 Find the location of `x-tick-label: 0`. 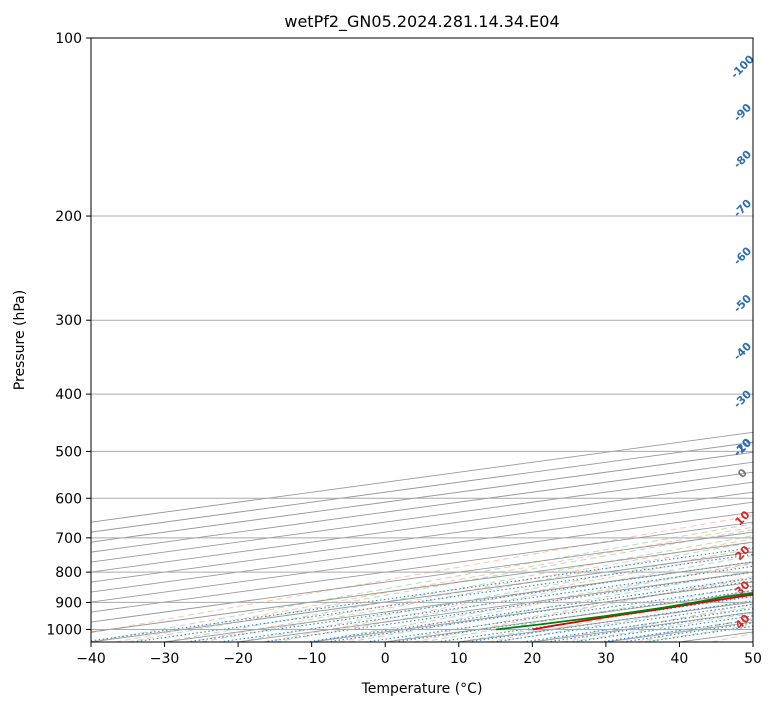

x-tick-label: 0 is located at coordinates (385, 659).